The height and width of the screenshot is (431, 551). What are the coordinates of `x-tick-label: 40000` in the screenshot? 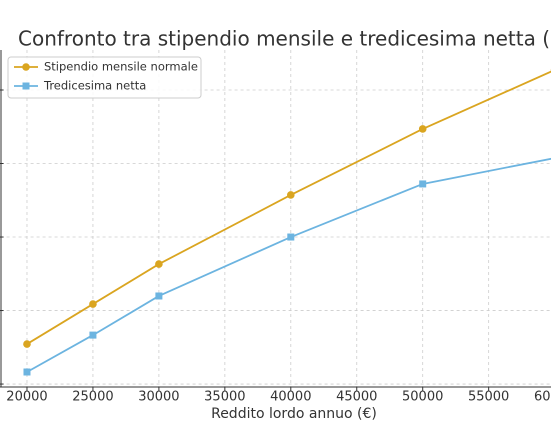 It's located at (290, 397).